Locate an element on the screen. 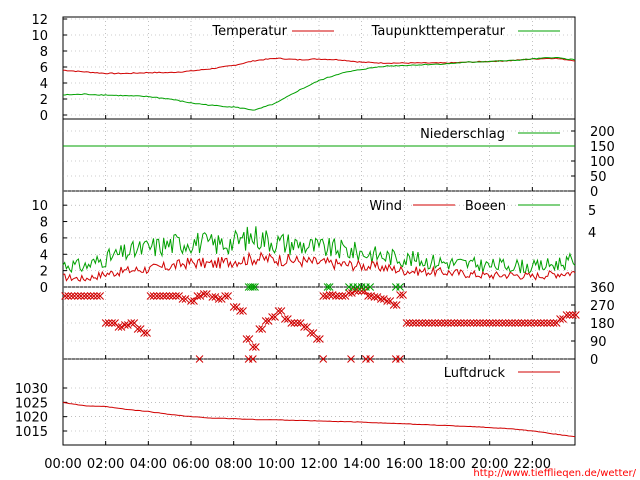 The width and height of the screenshot is (640, 480). x-tick-label: 20:00 is located at coordinates (489, 464).